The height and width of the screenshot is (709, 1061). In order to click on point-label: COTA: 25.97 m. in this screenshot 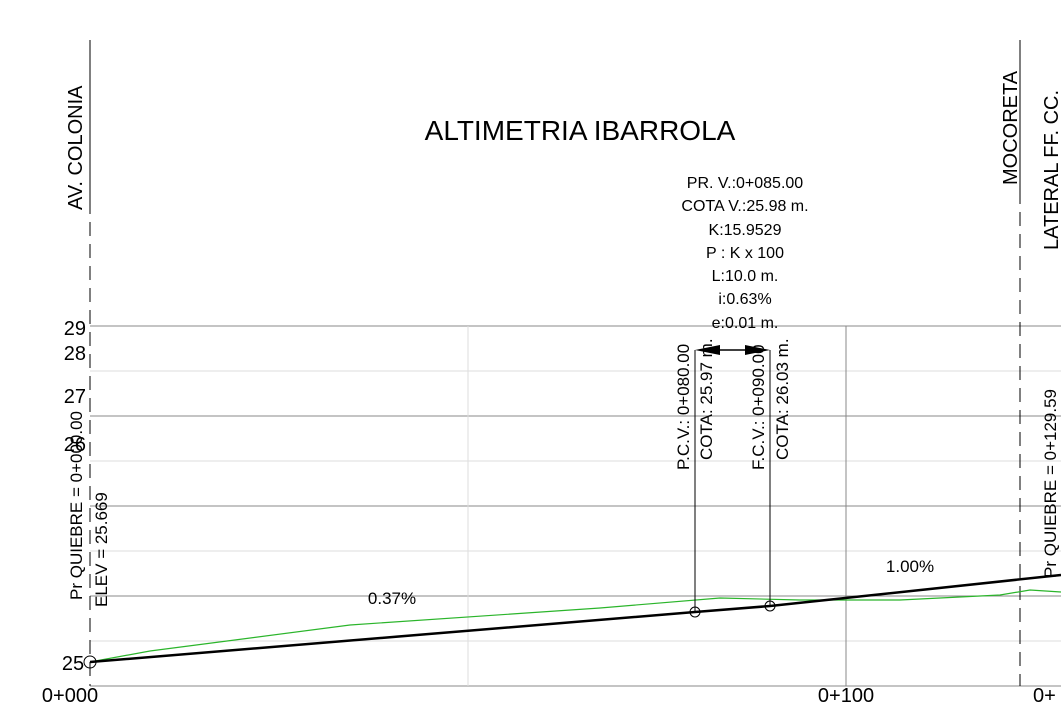, I will do `click(706, 399)`.